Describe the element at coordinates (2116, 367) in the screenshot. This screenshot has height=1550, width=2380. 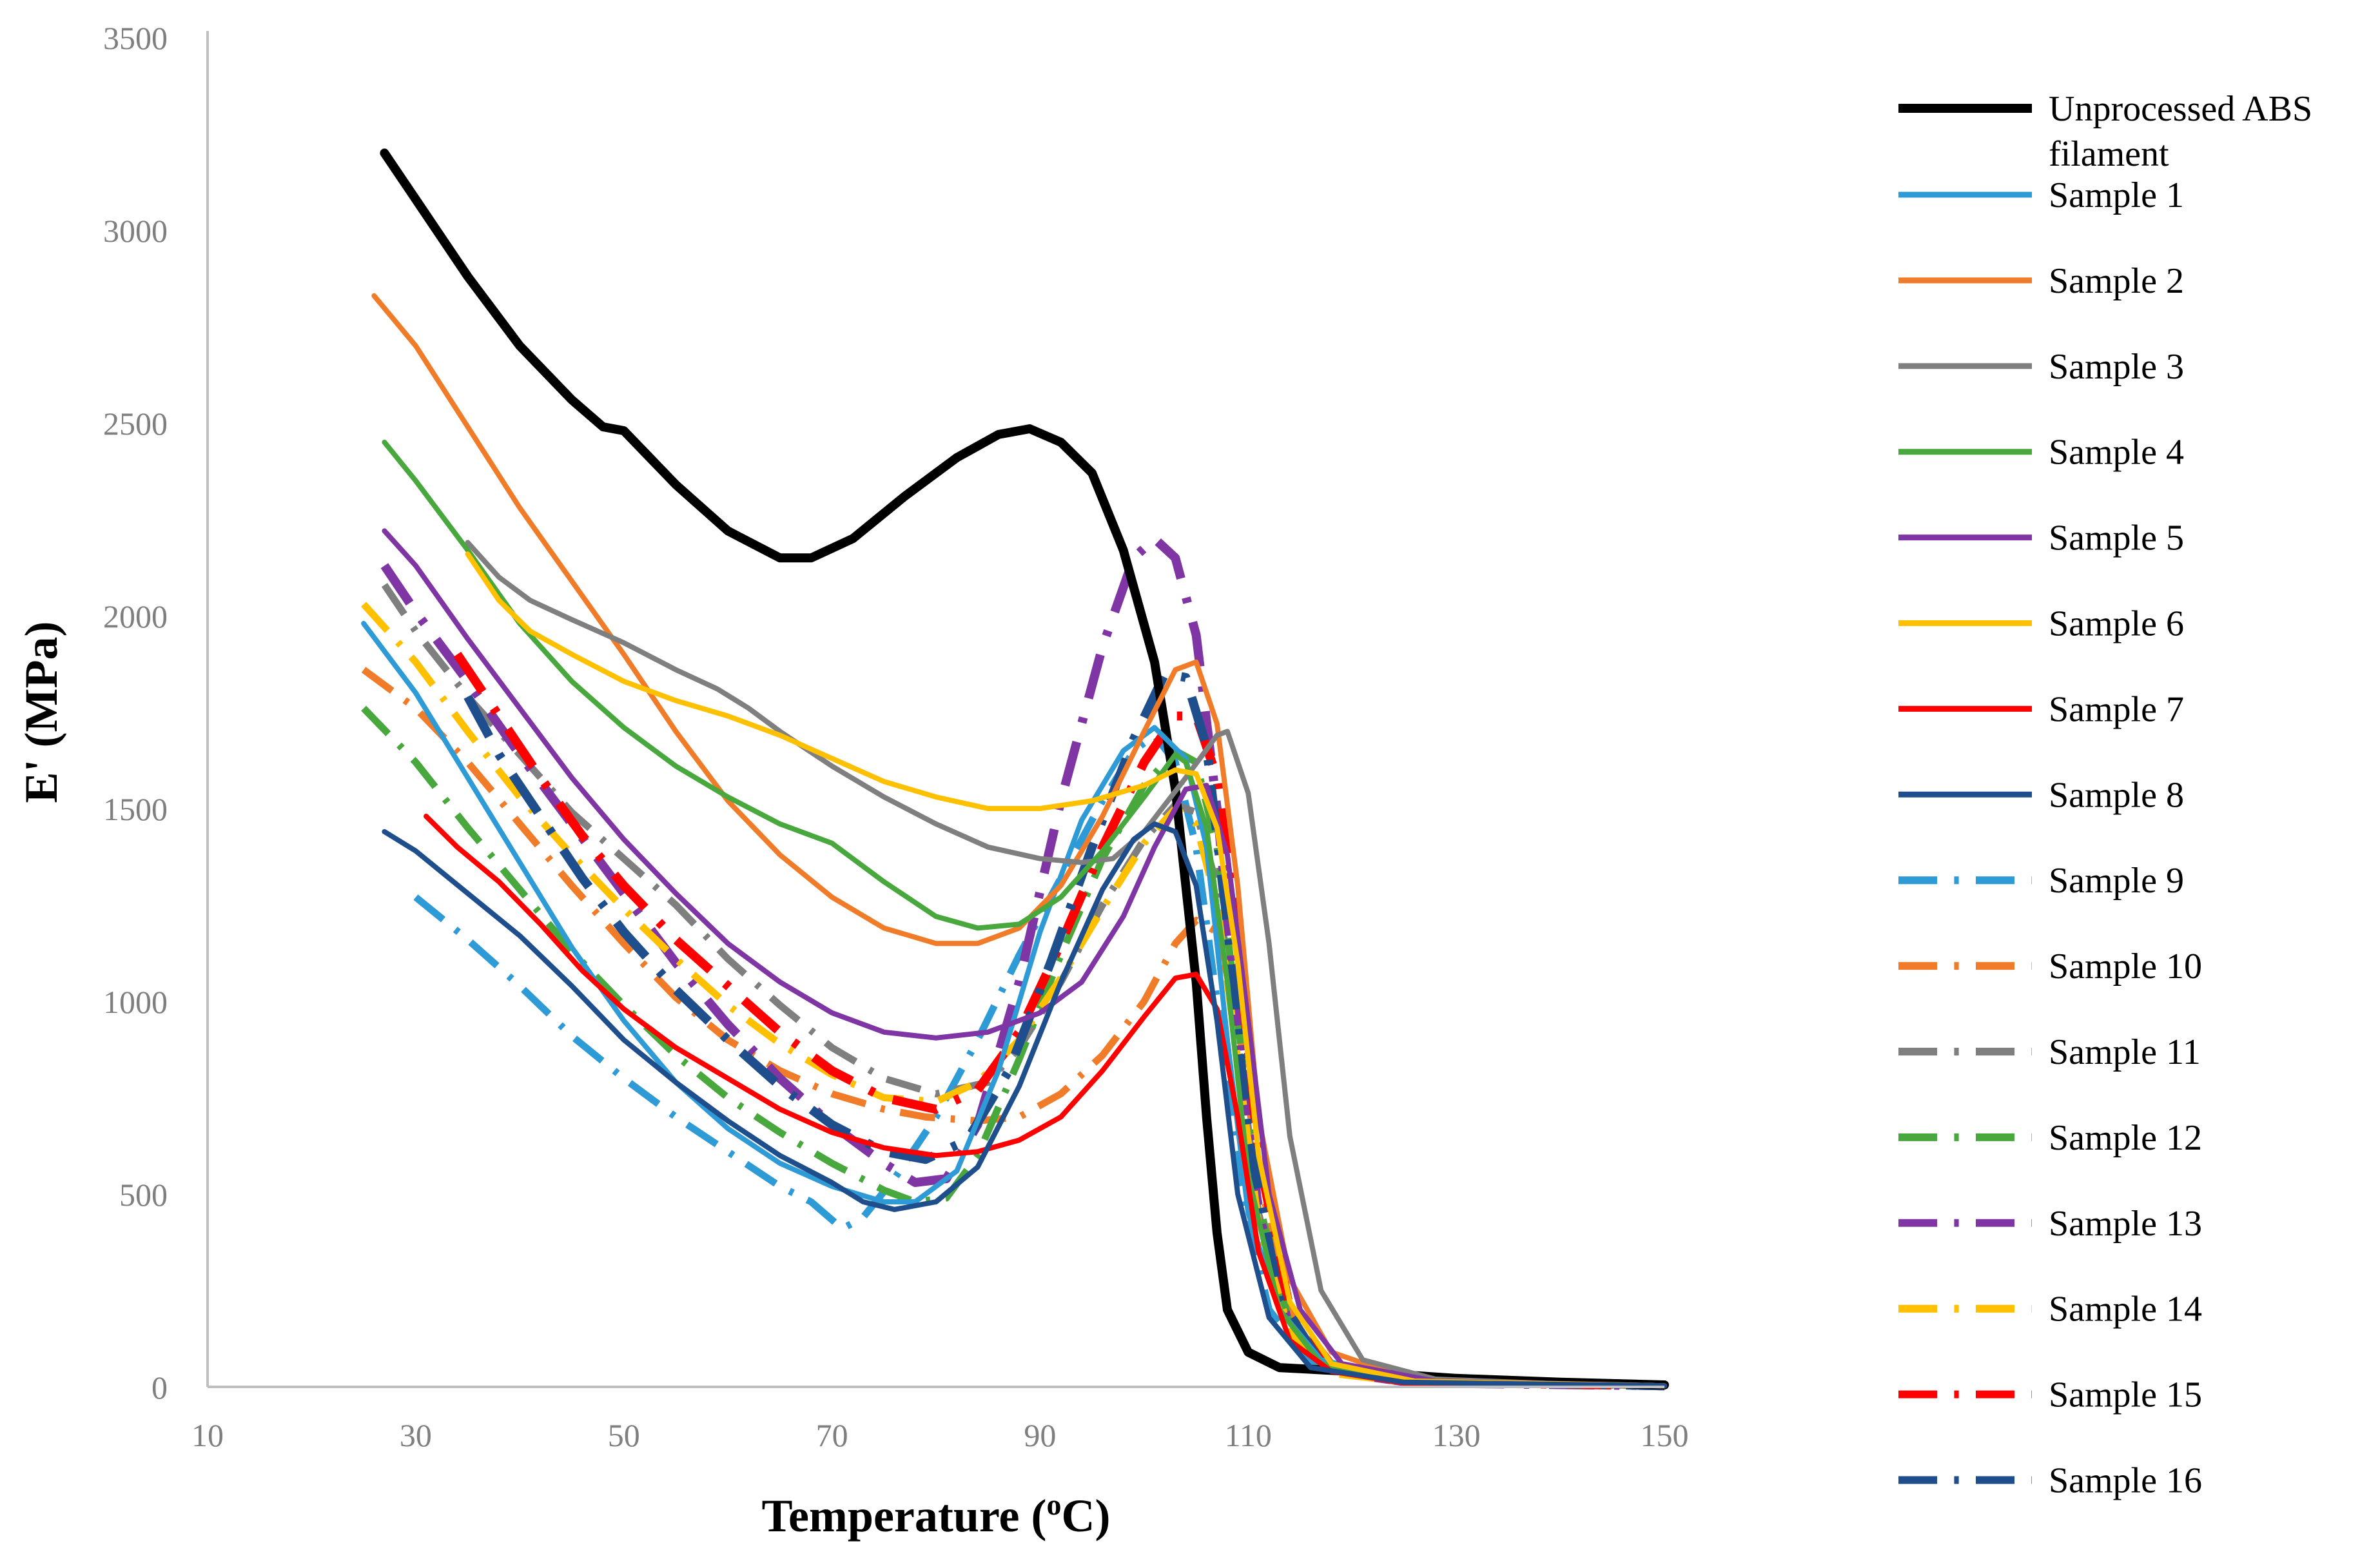
I see `legend-label: Sample 3` at that location.